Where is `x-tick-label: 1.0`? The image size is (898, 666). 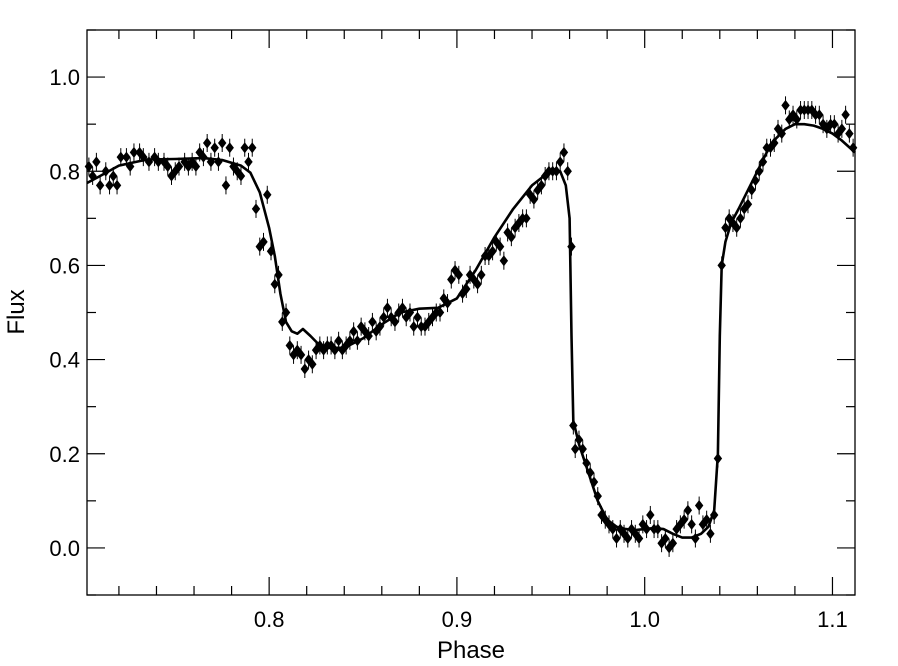
x-tick-label: 1.0 is located at coordinates (644, 619).